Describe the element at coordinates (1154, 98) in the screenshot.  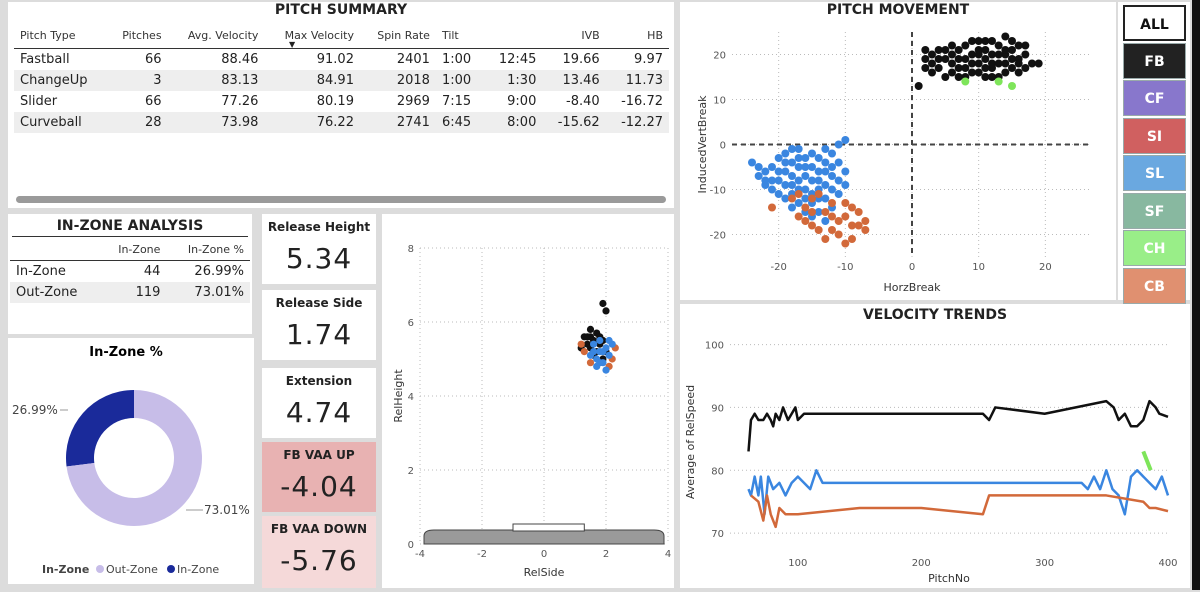
I see `slicer-button-cf: CF` at that location.